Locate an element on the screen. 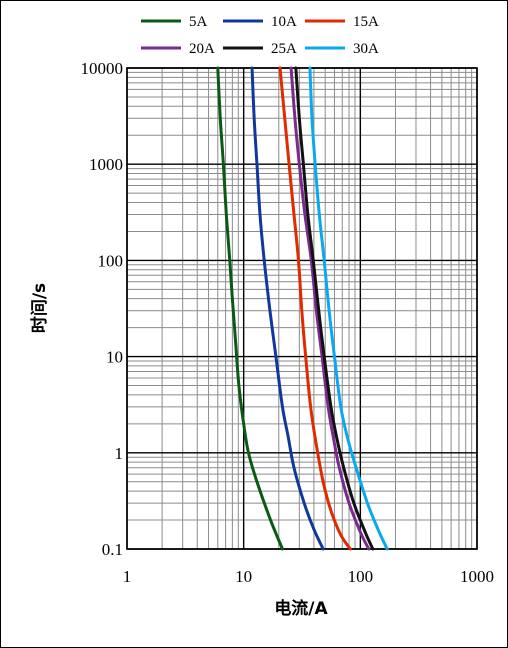 Image resolution: width=508 pixels, height=648 pixels. x-axis-title: 电流/A is located at coordinates (301, 608).